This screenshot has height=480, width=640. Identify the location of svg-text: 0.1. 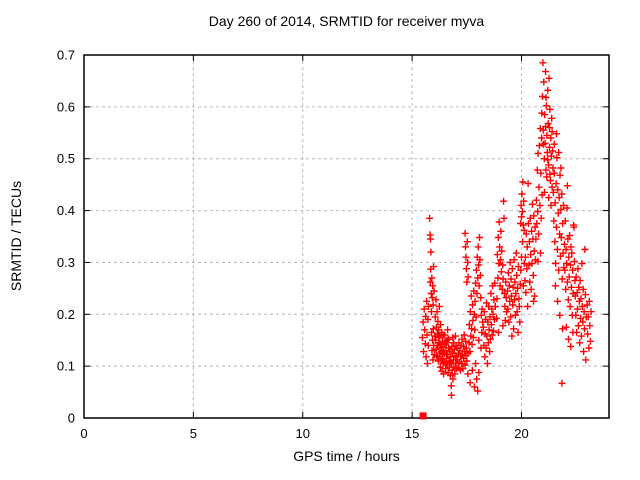
(66, 366).